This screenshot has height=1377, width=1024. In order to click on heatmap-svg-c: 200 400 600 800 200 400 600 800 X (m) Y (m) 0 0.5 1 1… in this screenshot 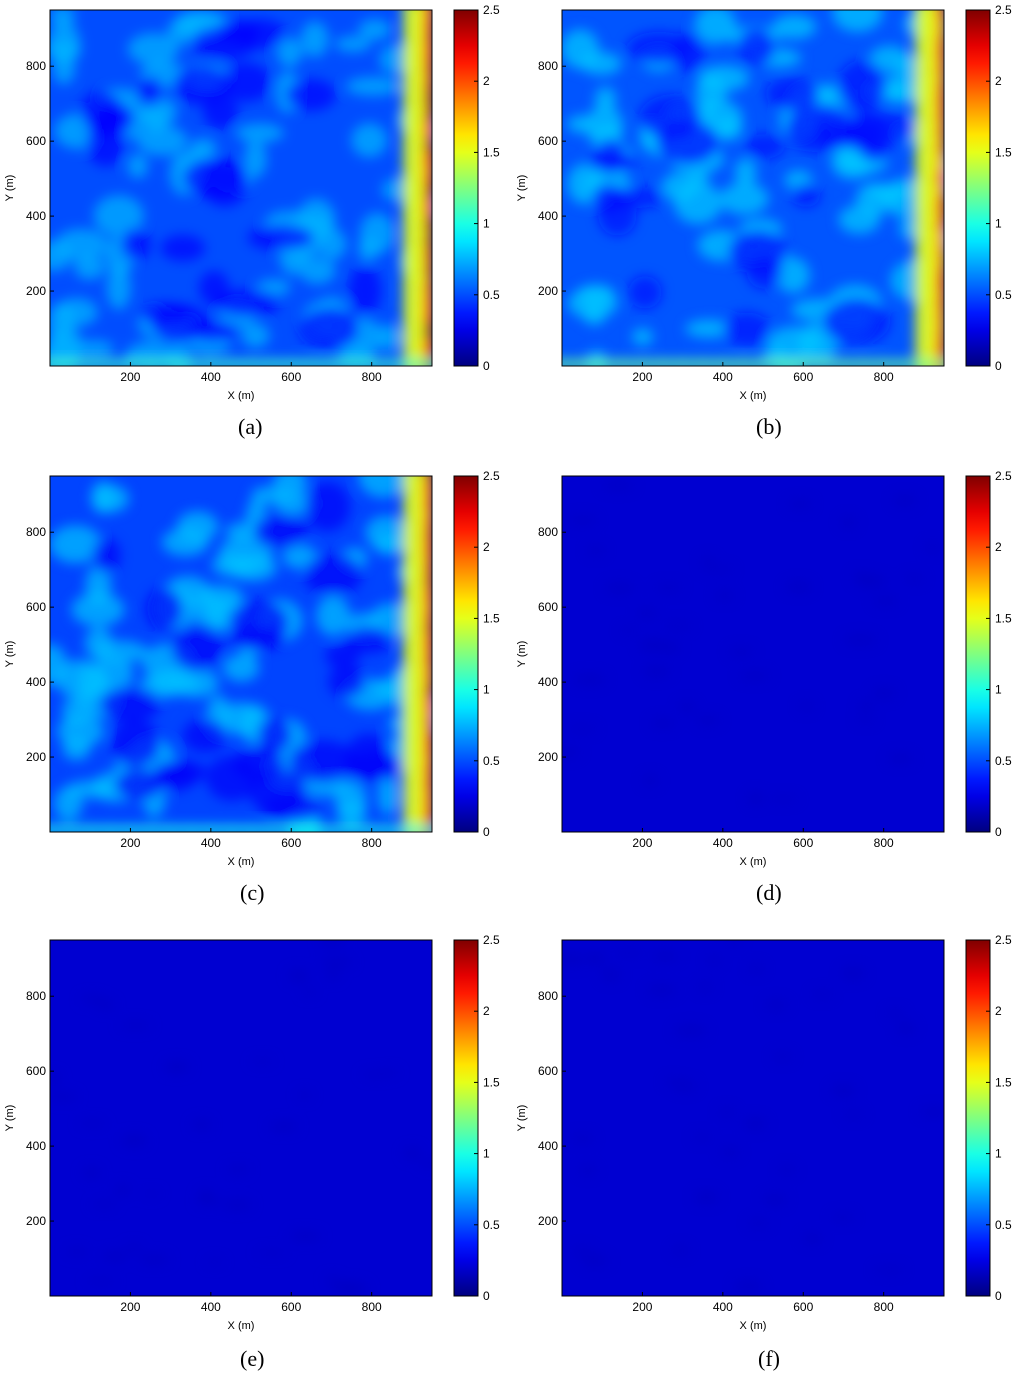, I will do `click(252, 668)`.